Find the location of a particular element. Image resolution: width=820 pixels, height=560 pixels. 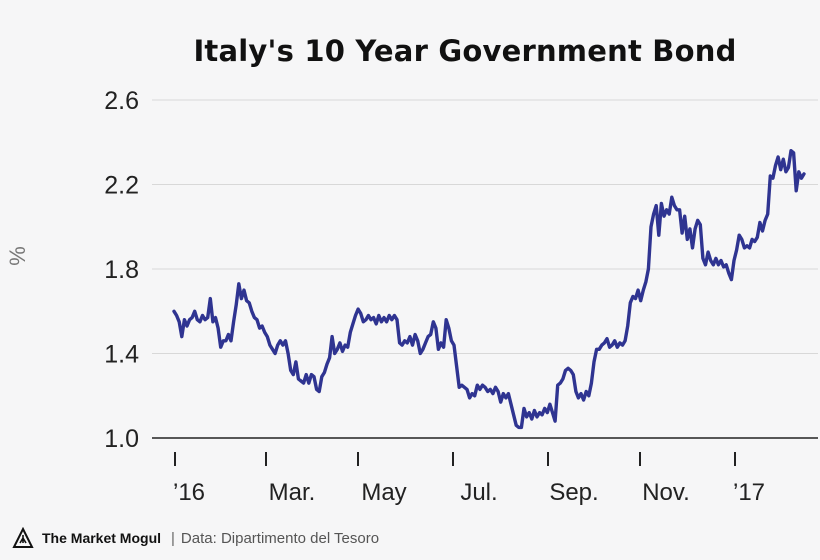

brand-name: The Market Mogul is located at coordinates (102, 538).